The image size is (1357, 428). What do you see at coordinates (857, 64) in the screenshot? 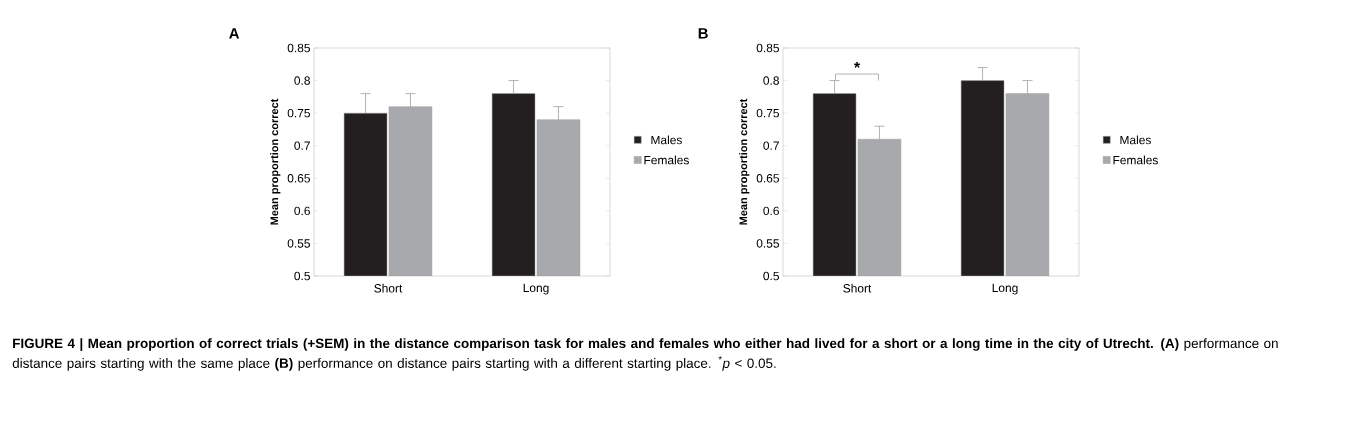
I see `annotation: *` at bounding box center [857, 64].